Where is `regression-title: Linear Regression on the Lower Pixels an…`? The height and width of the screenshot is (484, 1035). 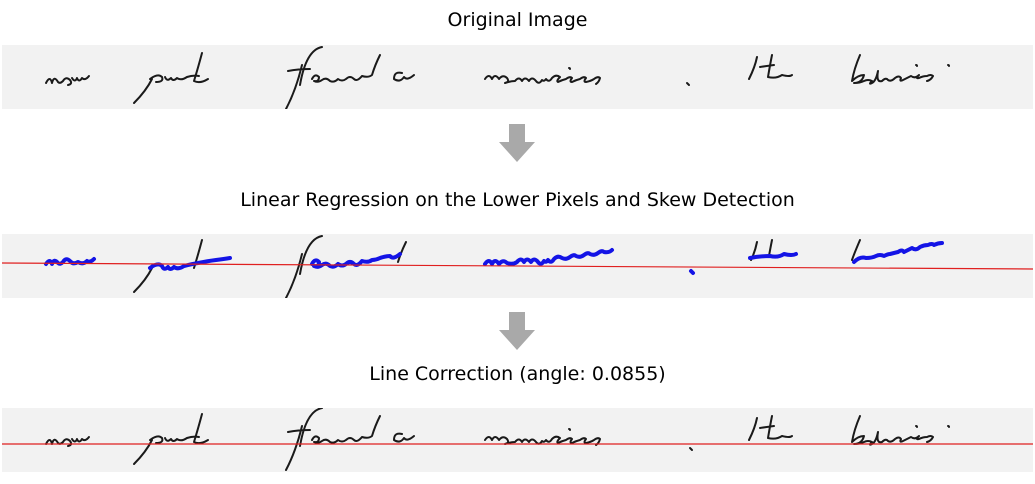
regression-title: Linear Regression on the Lower Pixels an… is located at coordinates (517, 200).